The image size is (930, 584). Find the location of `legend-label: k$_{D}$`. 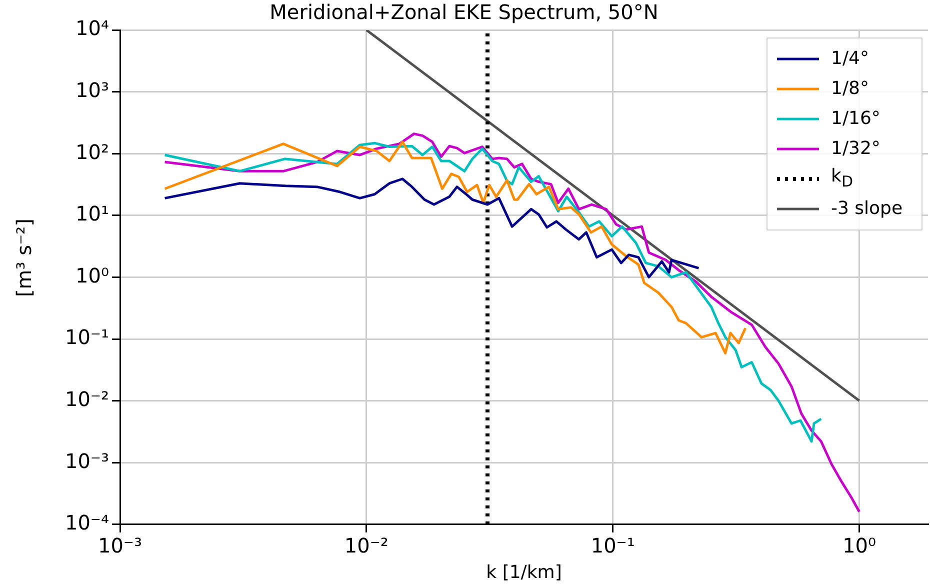

legend-label: k$_{D}$ is located at coordinates (842, 179).